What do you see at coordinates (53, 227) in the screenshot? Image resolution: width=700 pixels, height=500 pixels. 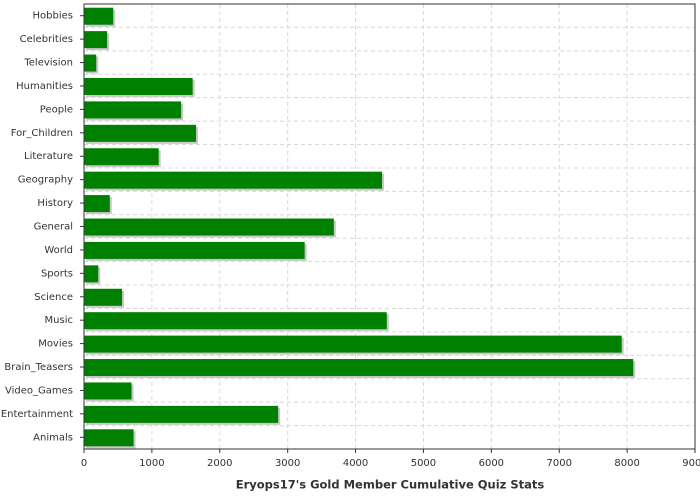 I see `y-tick-label: General` at bounding box center [53, 227].